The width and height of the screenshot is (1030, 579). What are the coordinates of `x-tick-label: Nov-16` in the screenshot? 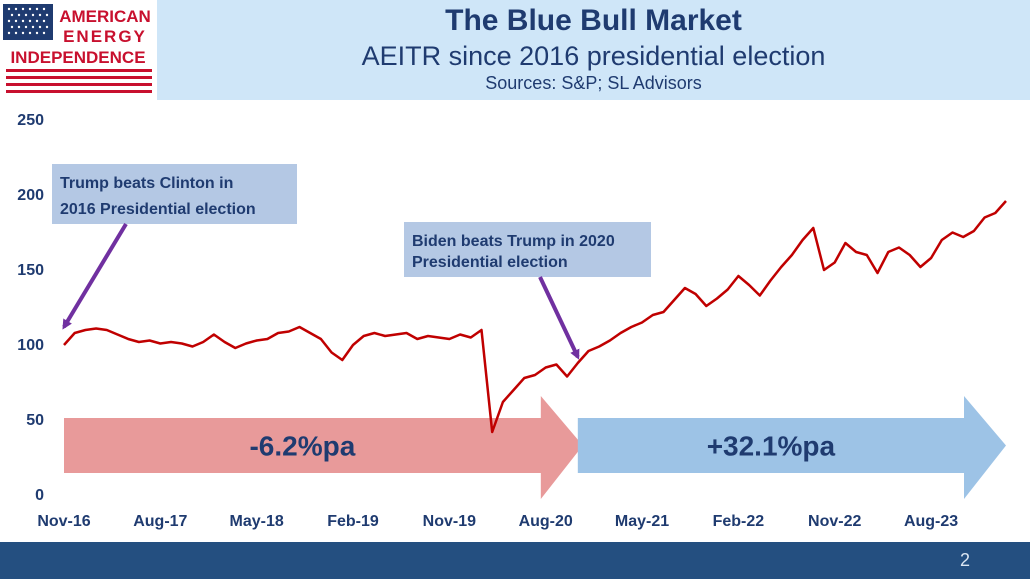 It's located at (63, 521).